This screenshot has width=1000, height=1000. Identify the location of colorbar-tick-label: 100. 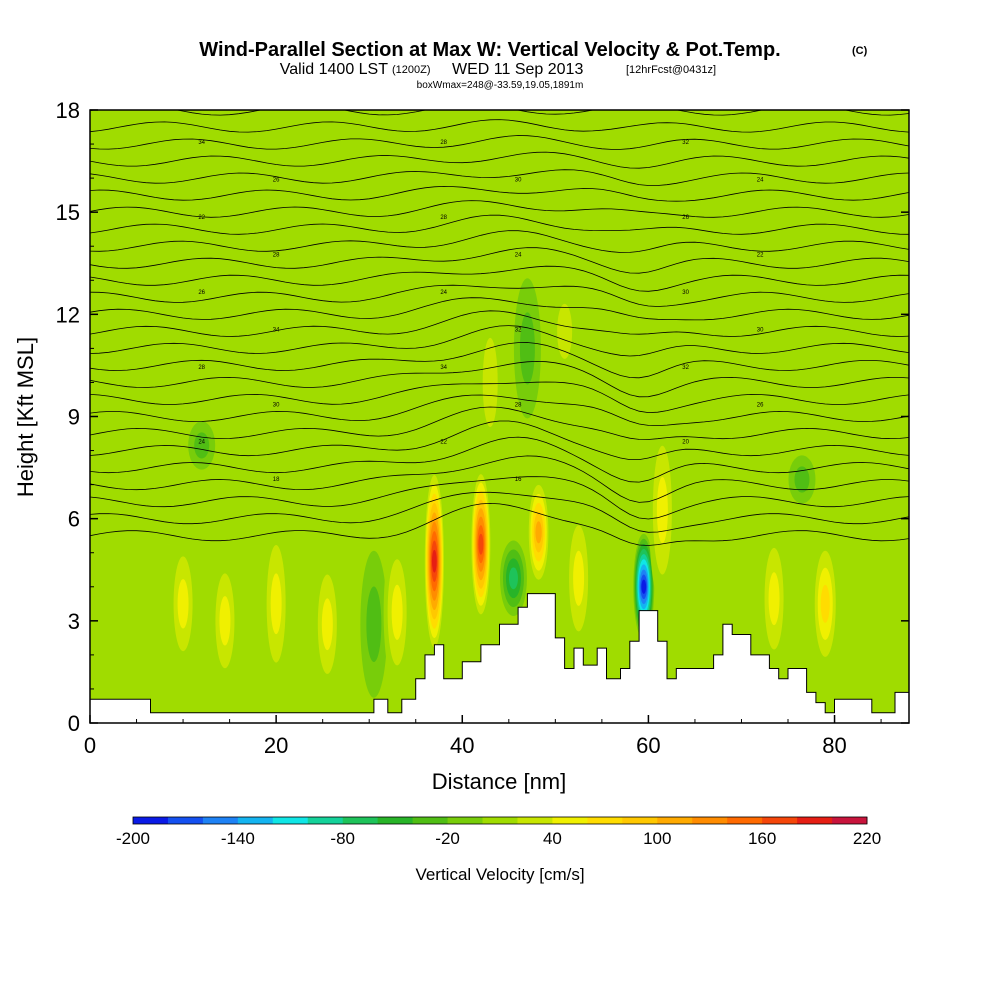
(657, 838).